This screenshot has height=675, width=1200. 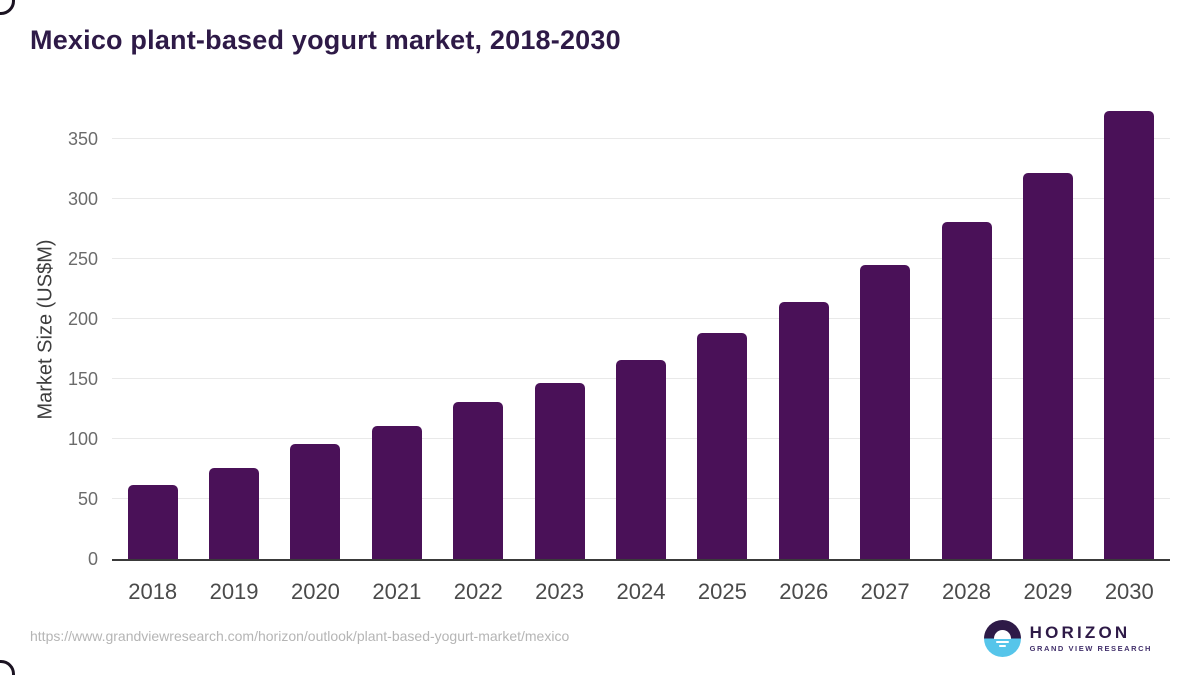 What do you see at coordinates (966, 591) in the screenshot?
I see `x-tick-label-2028: 2028` at bounding box center [966, 591].